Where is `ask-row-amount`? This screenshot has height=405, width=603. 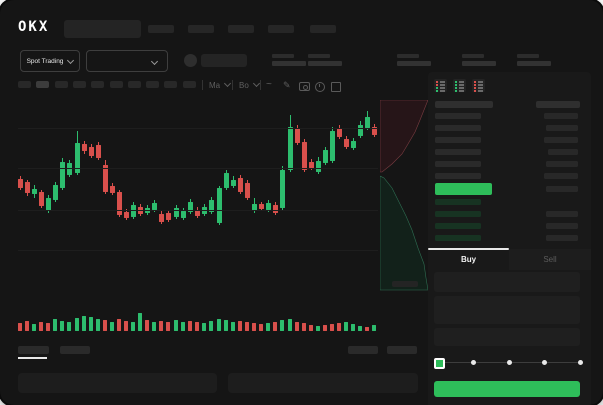 ask-row-amount is located at coordinates (561, 176).